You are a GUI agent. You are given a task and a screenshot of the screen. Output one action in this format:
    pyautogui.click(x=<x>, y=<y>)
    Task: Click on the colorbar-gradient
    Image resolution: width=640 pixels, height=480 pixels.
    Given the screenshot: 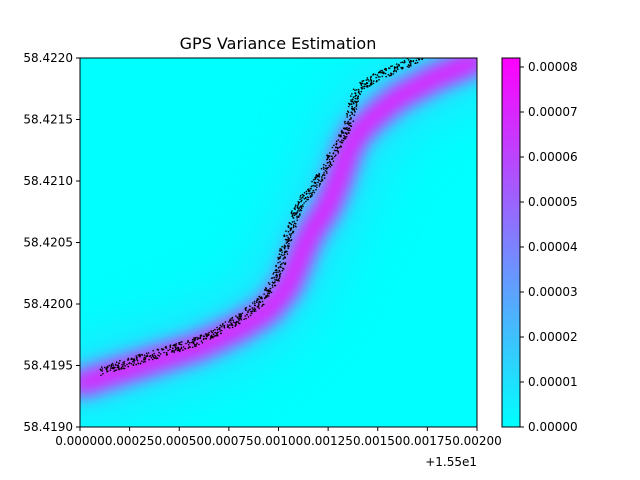 What is the action you would take?
    pyautogui.click(x=511, y=242)
    